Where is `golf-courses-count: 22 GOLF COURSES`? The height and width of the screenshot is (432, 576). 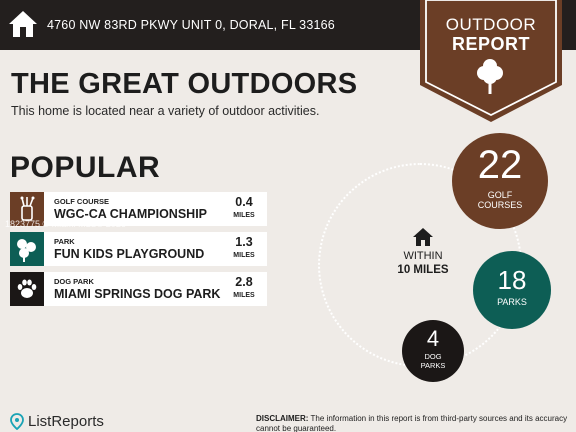 golf-courses-count: 22 GOLF COURSES is located at coordinates (500, 181).